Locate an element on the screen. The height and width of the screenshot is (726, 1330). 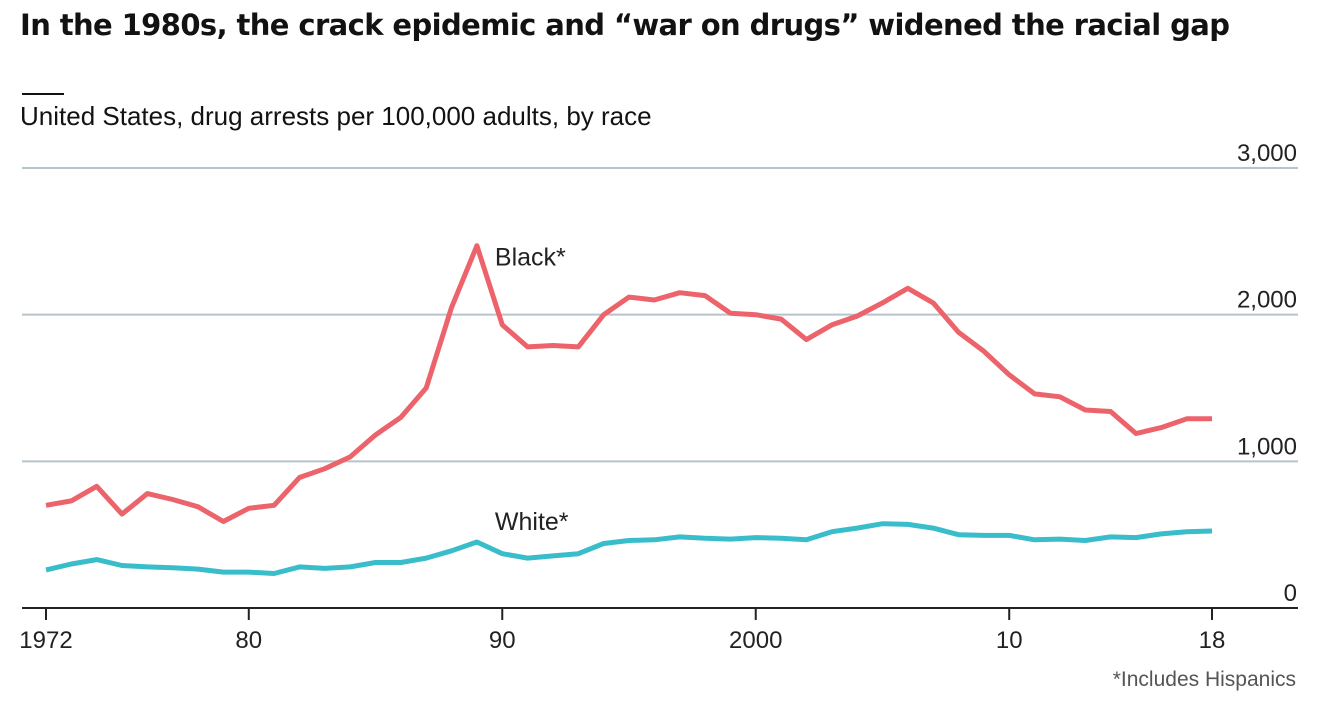
white-series-label: White* is located at coordinates (532, 522).